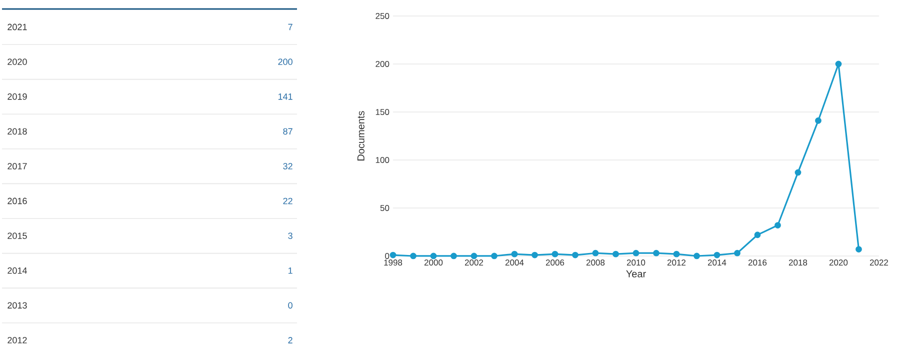  What do you see at coordinates (383, 111) in the screenshot?
I see `y-tick-label: 150` at bounding box center [383, 111].